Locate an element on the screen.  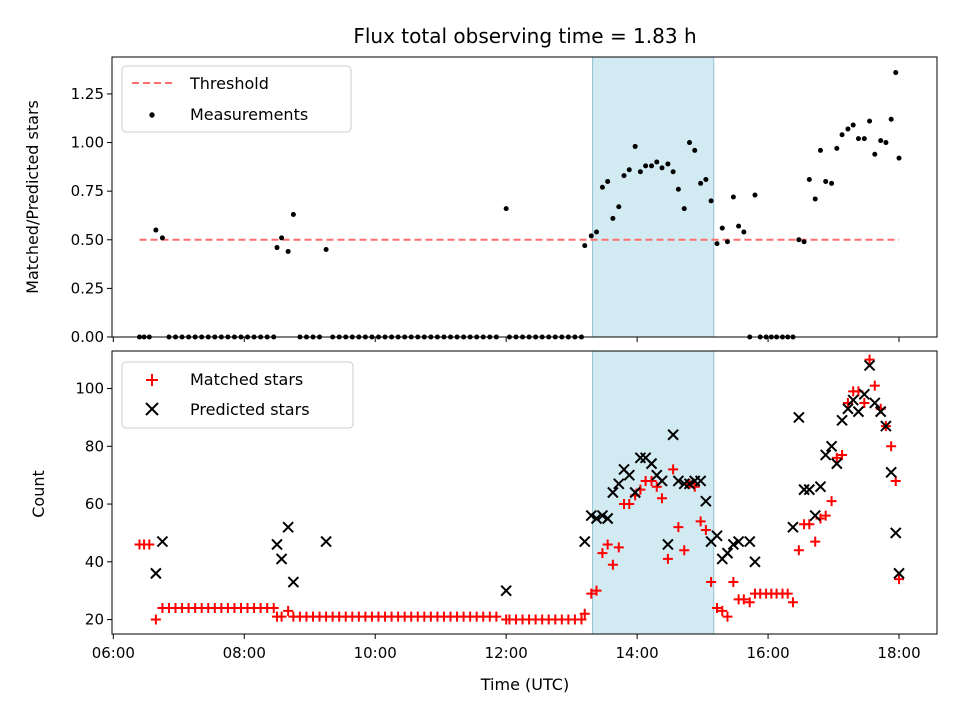
top-y-tick-label: 0.50 is located at coordinates (87, 240).